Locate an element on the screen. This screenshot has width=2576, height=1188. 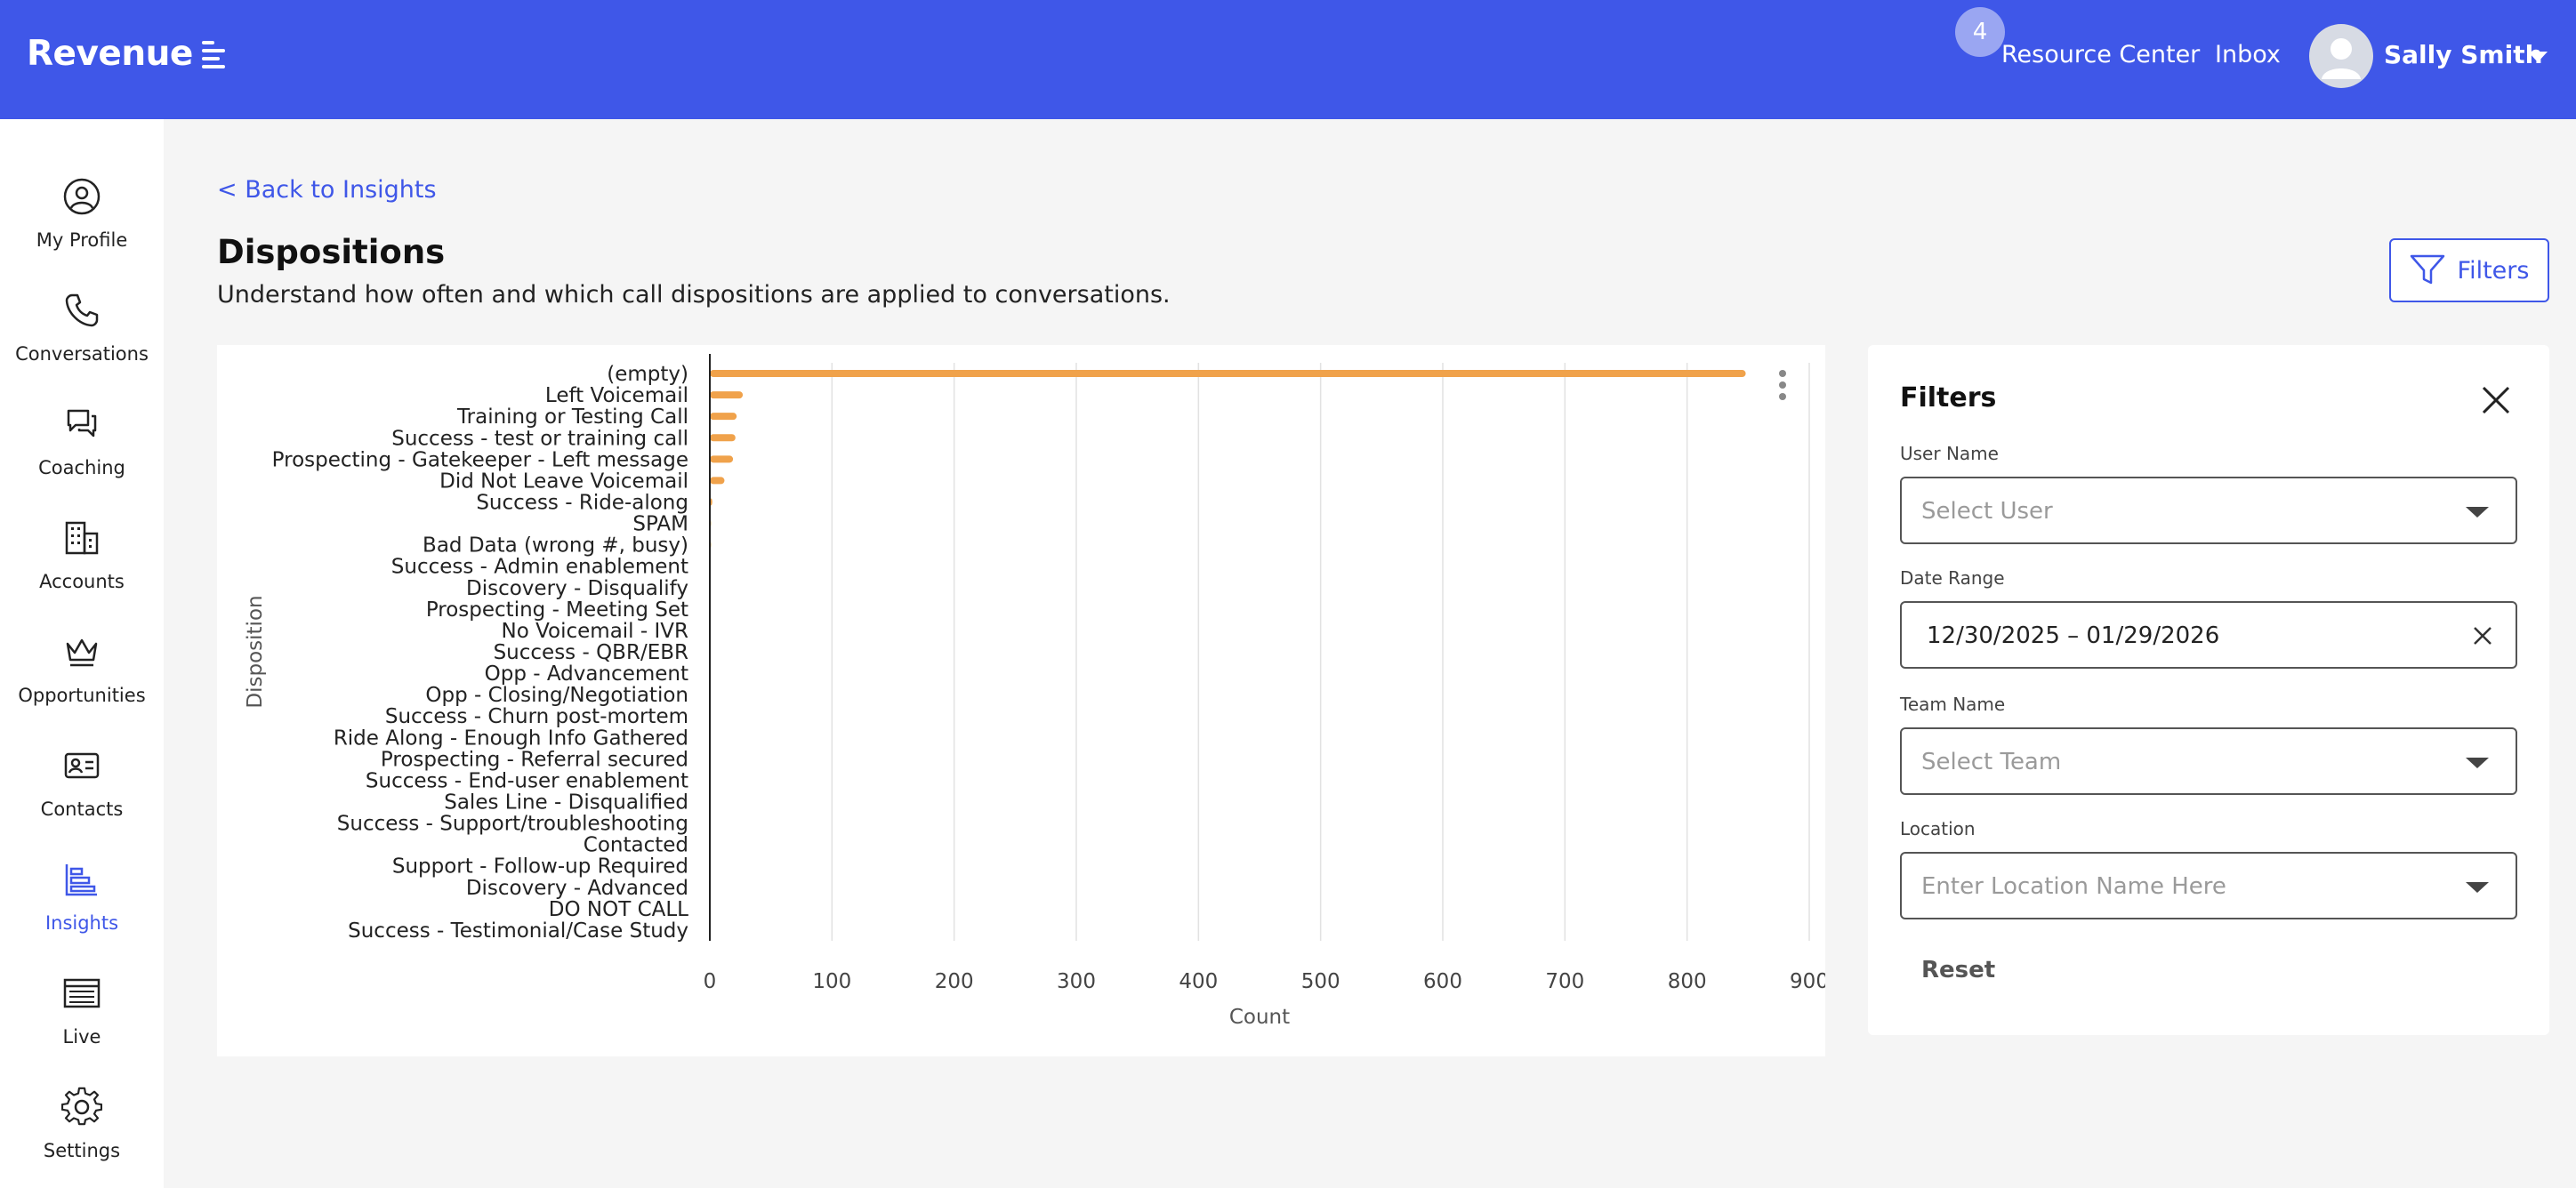
x-tick-label: 300 is located at coordinates (1076, 981).